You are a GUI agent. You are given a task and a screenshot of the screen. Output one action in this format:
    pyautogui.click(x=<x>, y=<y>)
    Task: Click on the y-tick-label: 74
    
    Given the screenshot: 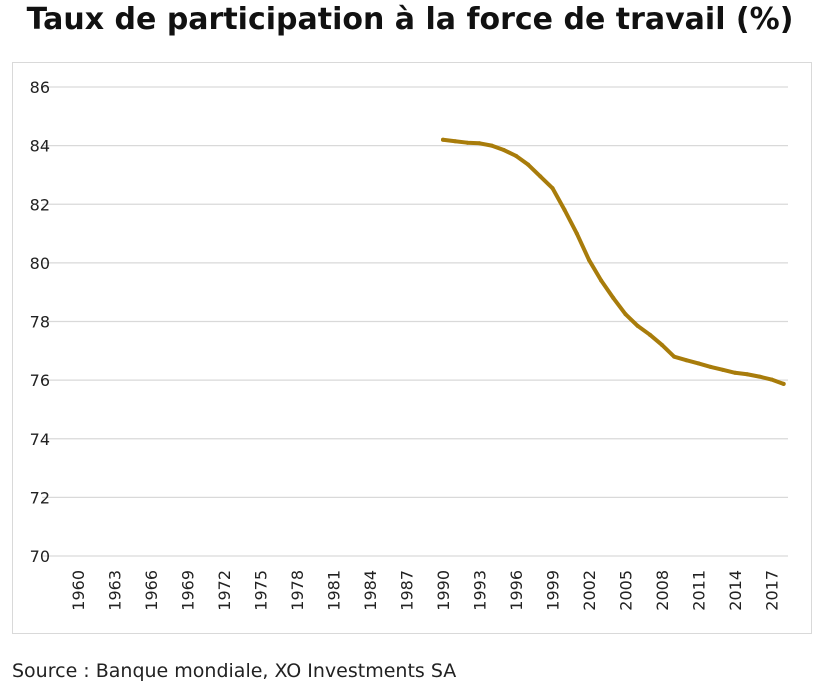 What is the action you would take?
    pyautogui.click(x=40, y=439)
    